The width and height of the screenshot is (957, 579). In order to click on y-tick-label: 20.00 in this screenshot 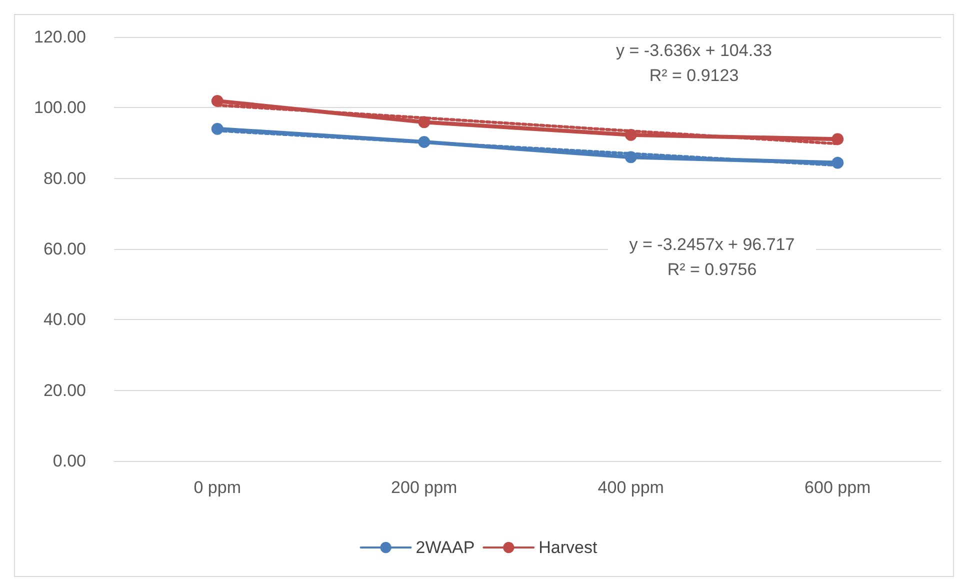, I will do `click(64, 390)`.